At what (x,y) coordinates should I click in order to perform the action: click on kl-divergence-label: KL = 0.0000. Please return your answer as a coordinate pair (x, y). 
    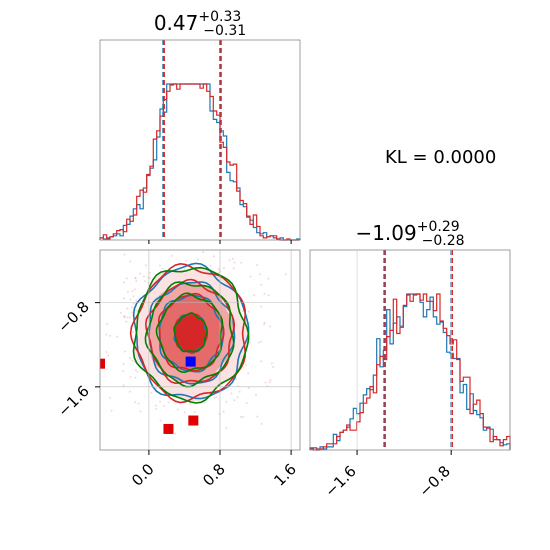
    Looking at the image, I should click on (441, 157).